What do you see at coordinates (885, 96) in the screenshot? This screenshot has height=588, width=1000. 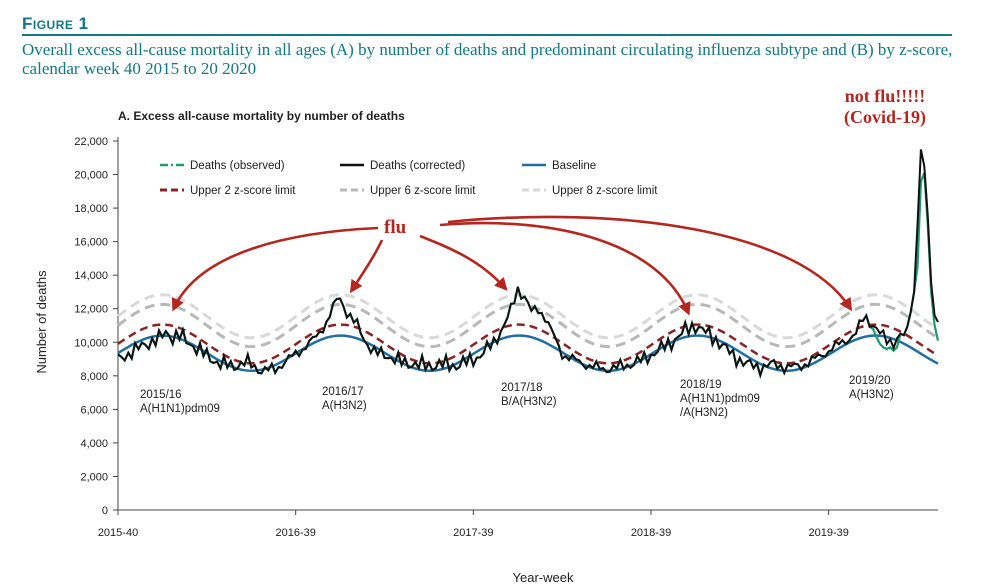 I see `covid-annotation-line1: not flu!!!!!` at bounding box center [885, 96].